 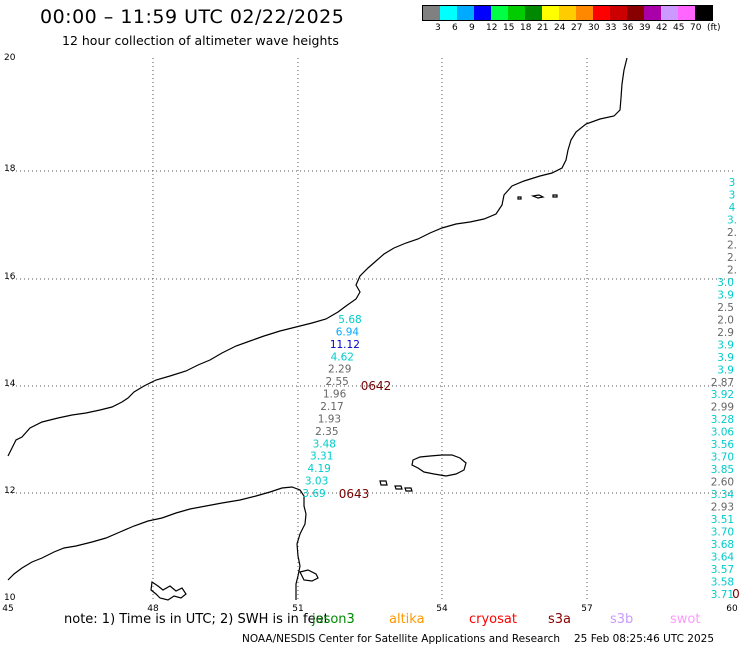 I want to click on lon-tick-label: 51, so click(x=297, y=609).